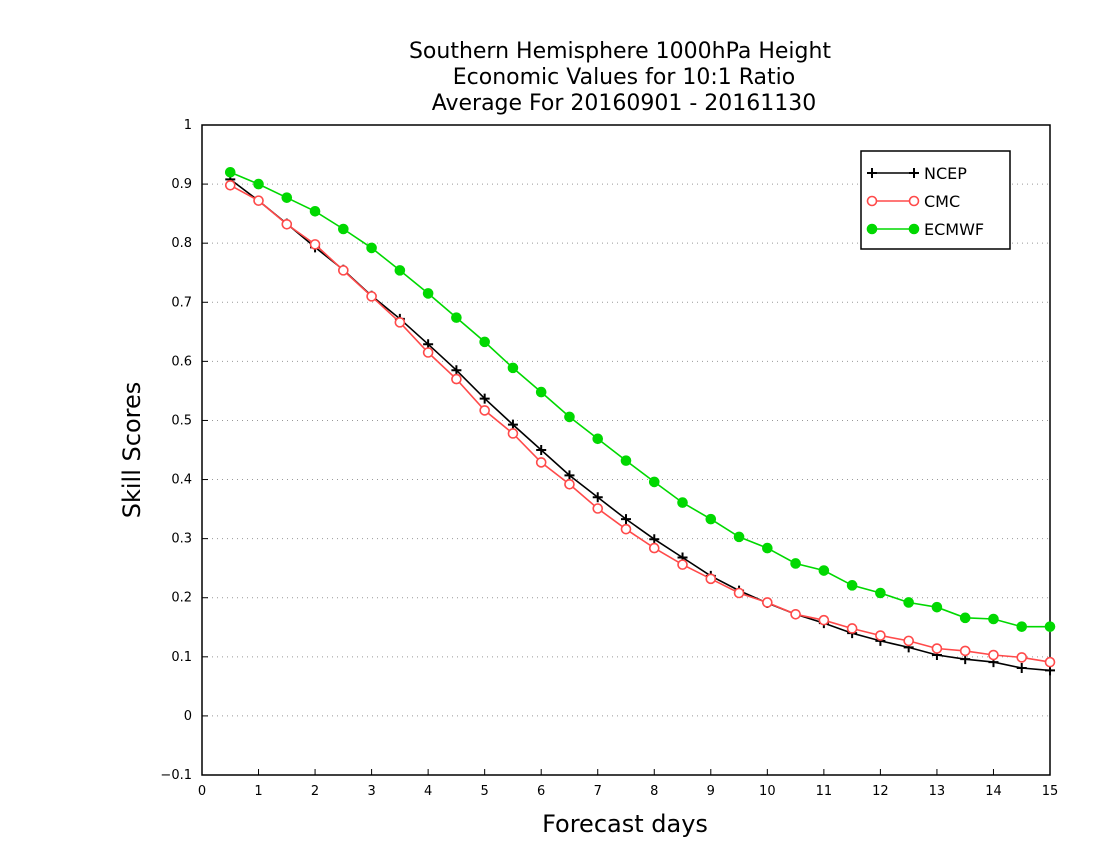  Describe the element at coordinates (872, 229) in the screenshot. I see `legend-marker-ecmwf` at that location.